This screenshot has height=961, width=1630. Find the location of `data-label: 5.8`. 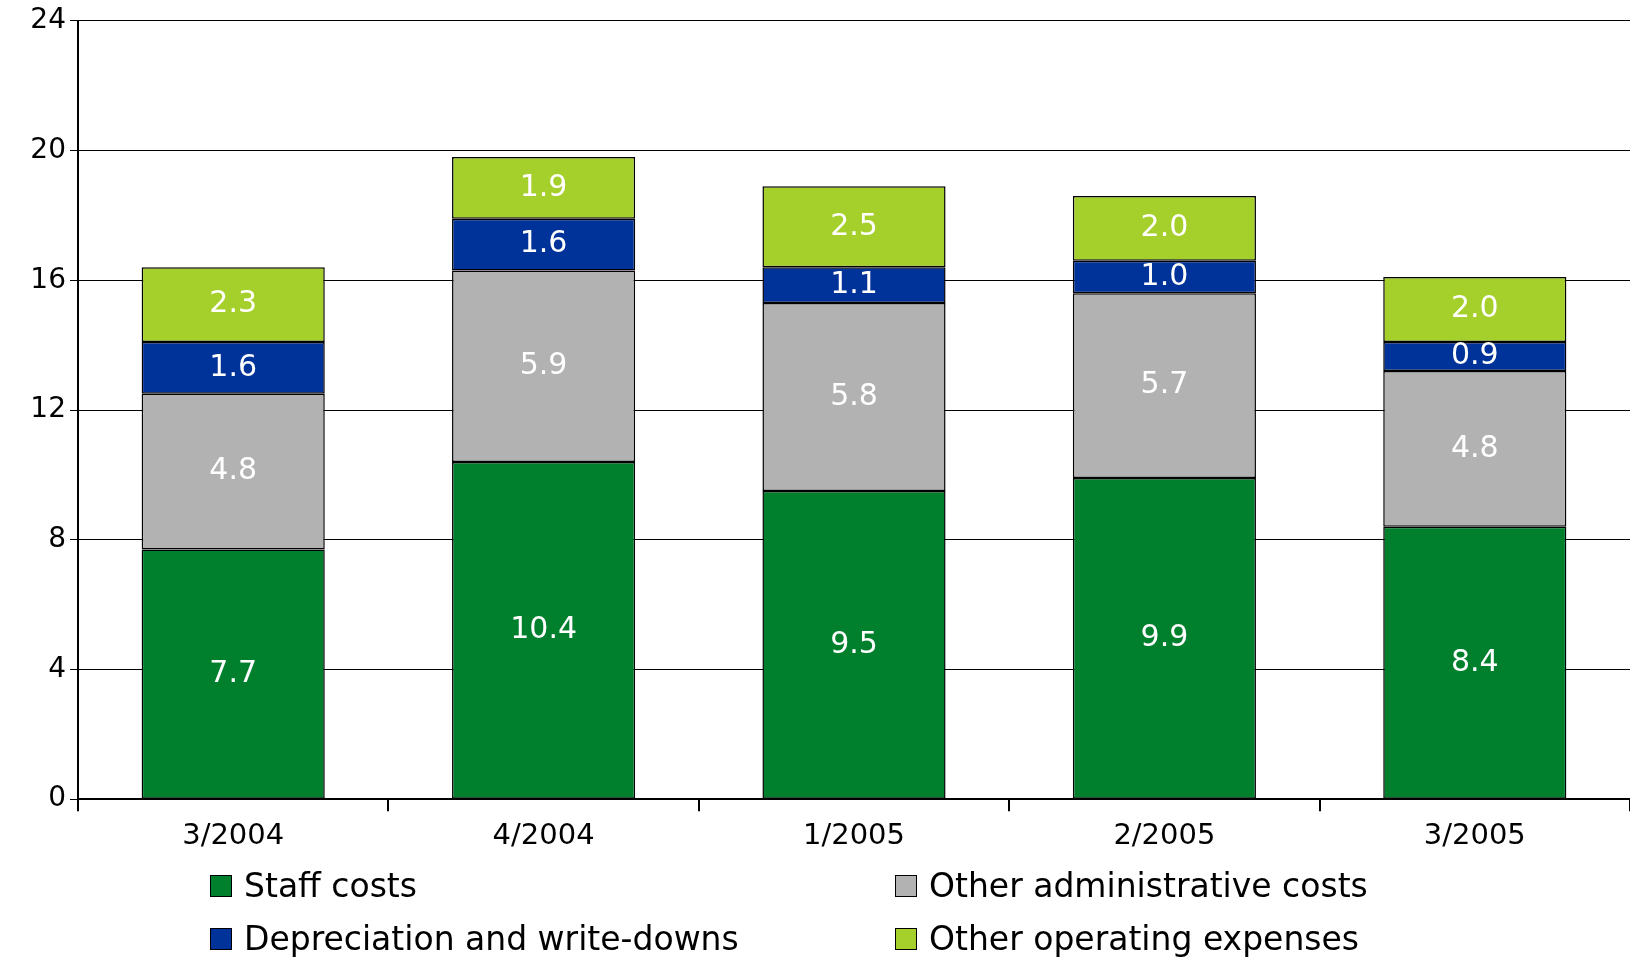

data-label: 5.8 is located at coordinates (854, 394).